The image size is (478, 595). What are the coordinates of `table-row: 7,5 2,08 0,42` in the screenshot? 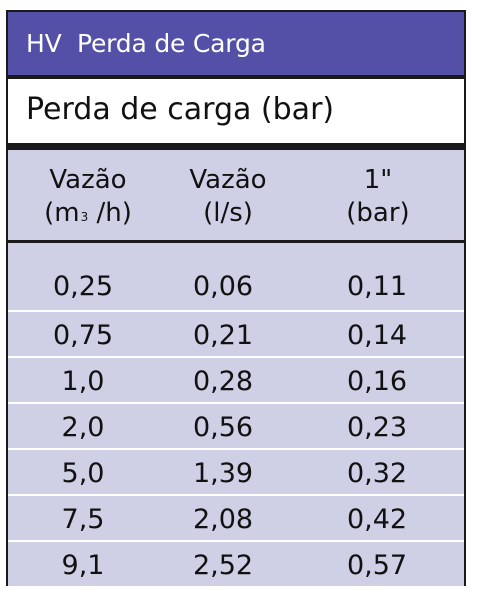 It's located at (236, 518).